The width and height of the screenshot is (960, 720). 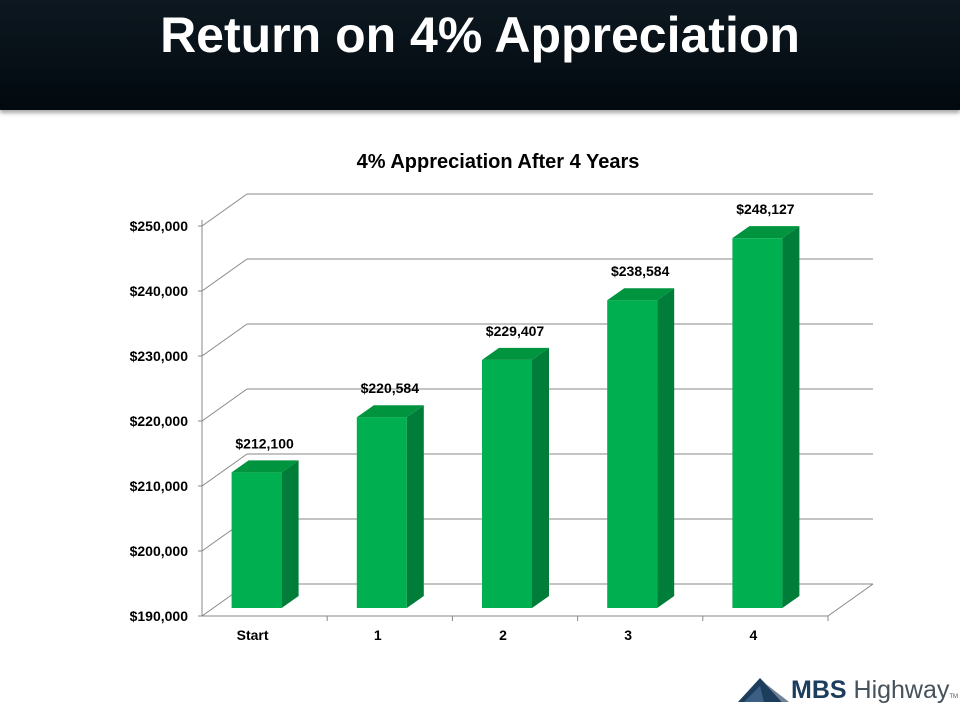 I want to click on y-tick-label: $230,000, so click(x=159, y=356).